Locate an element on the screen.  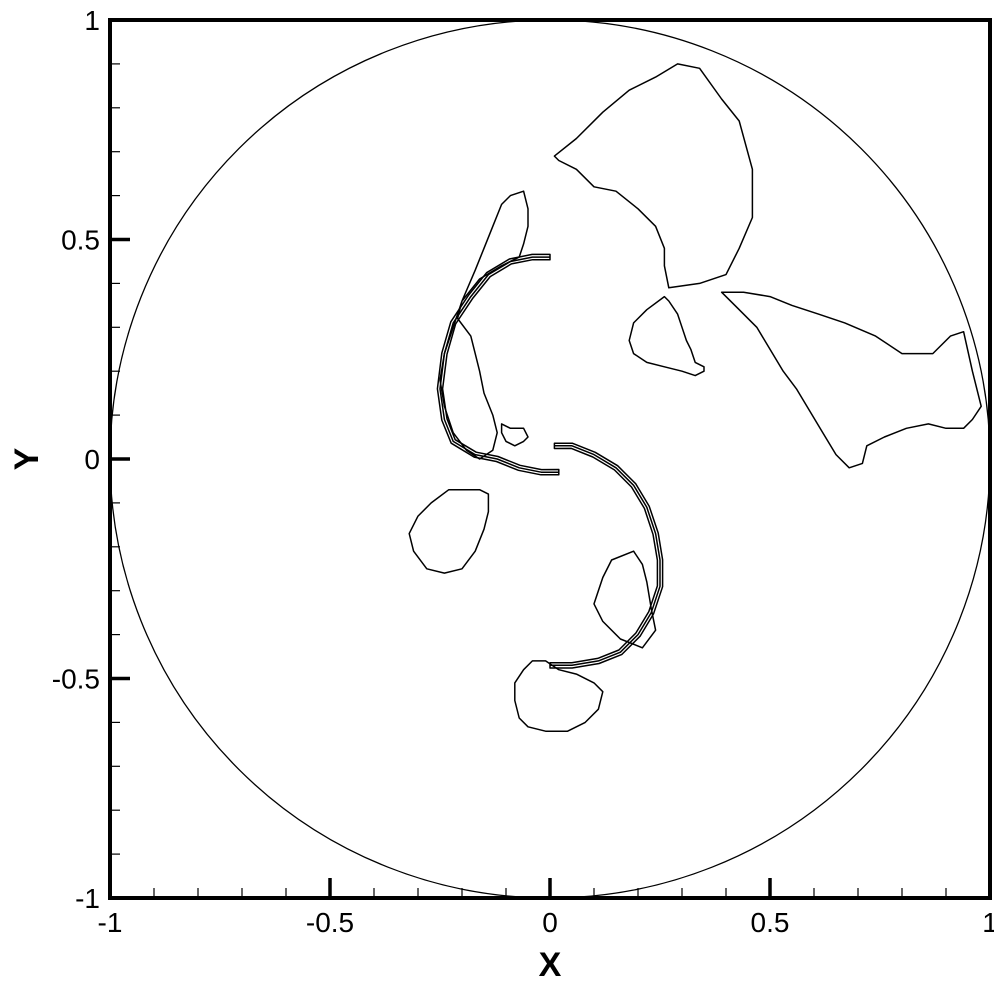
x-tick-label: 0 is located at coordinates (550, 922).